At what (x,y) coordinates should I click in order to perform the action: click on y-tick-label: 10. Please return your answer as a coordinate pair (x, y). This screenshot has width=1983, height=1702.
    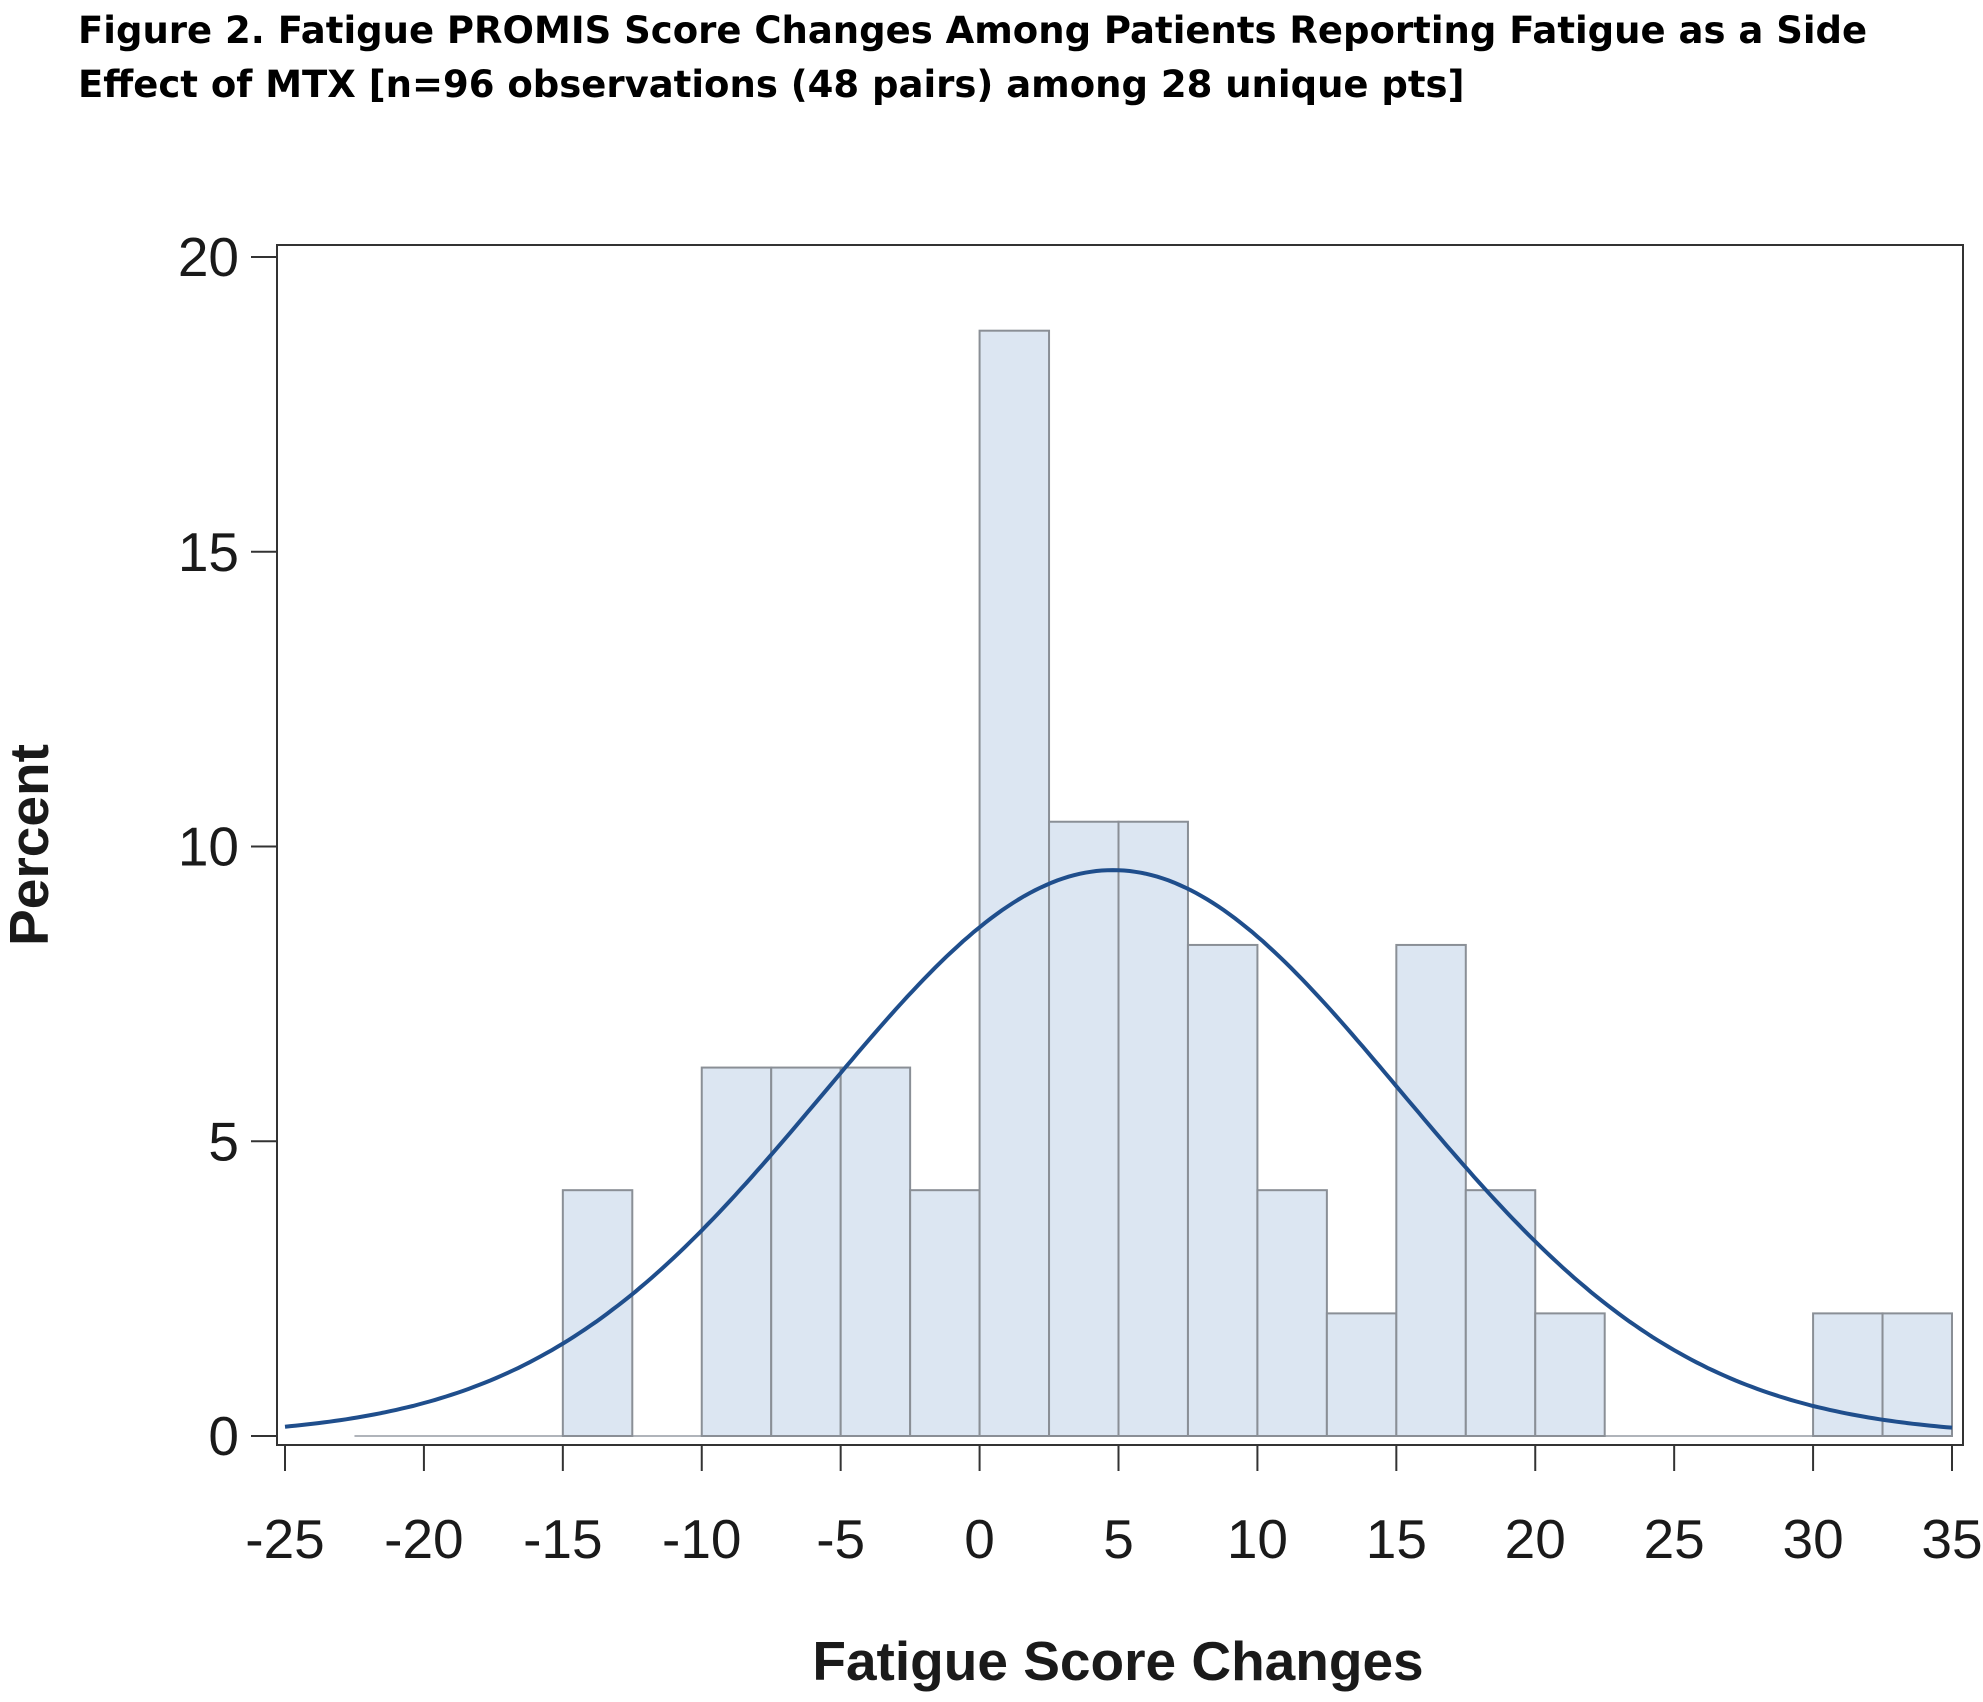
    Looking at the image, I should click on (208, 847).